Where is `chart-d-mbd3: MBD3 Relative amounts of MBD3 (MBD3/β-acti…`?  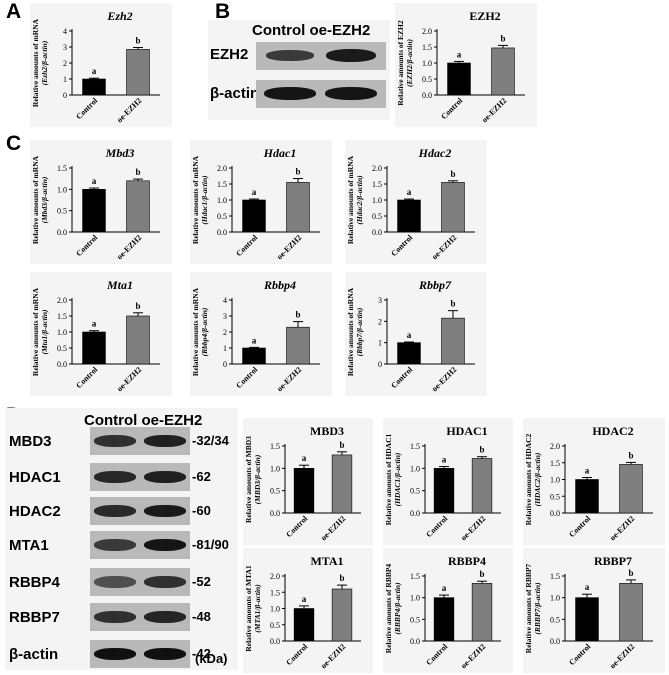
chart-d-mbd3: MBD3 Relative amounts of MBD3 (MBD3/β-acti… is located at coordinates (308, 481).